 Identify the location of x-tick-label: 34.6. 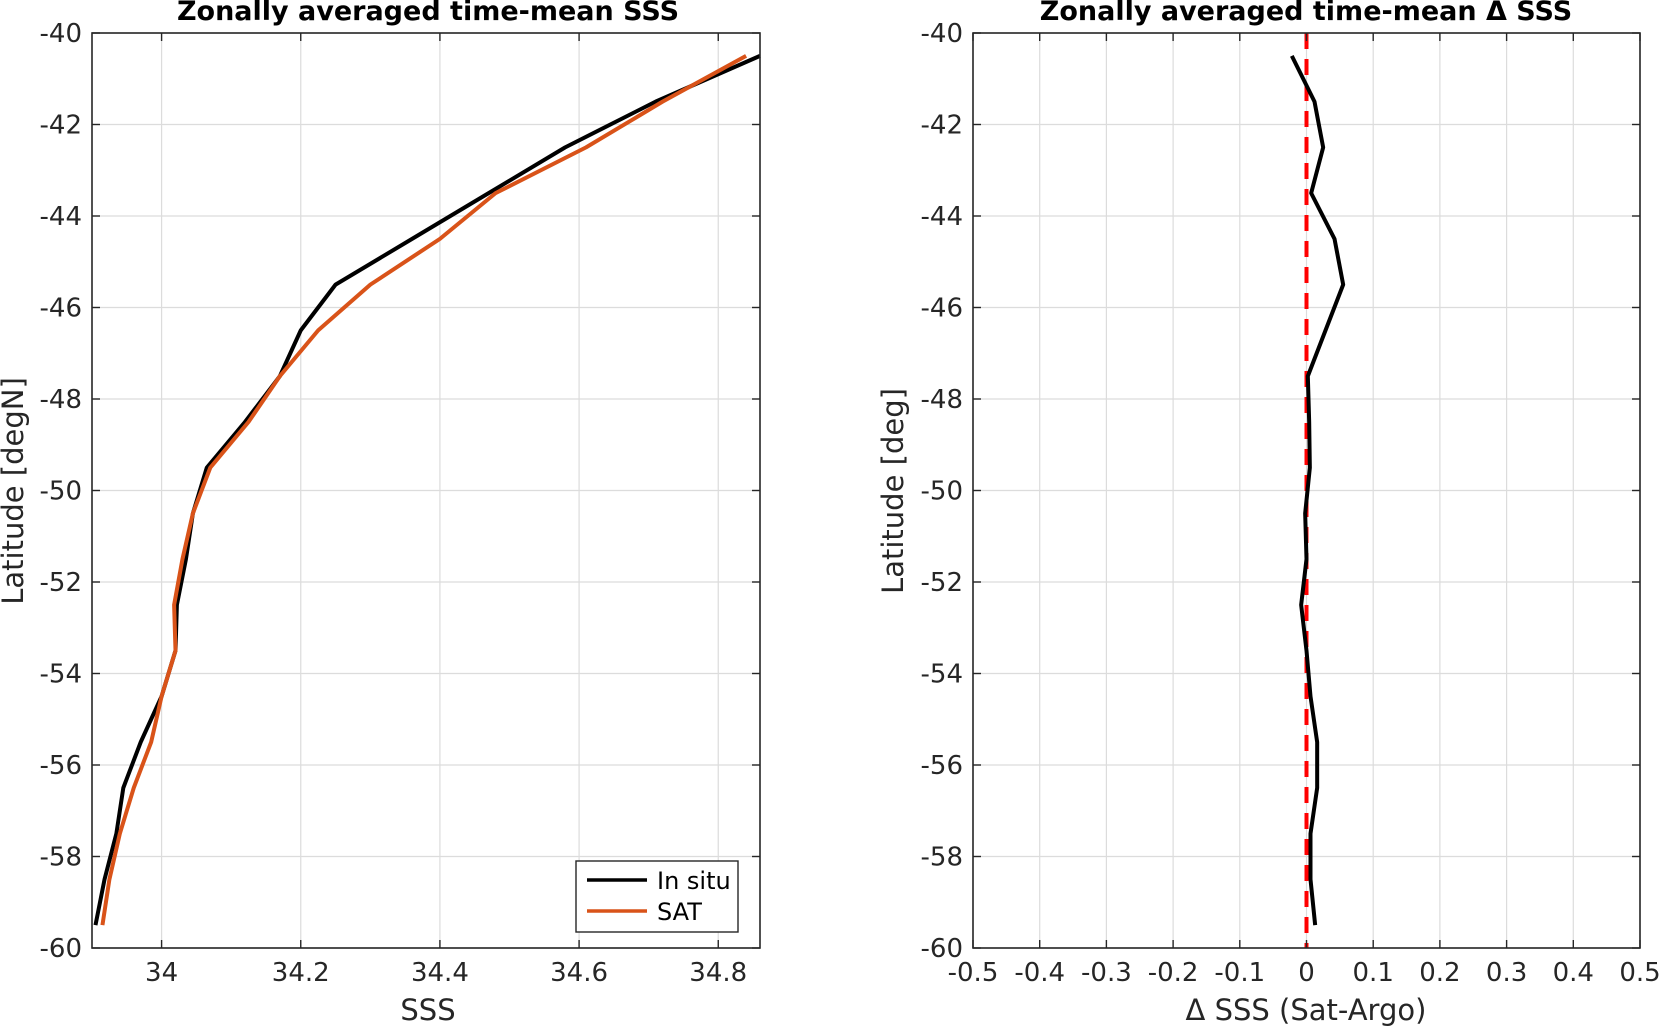
(579, 973).